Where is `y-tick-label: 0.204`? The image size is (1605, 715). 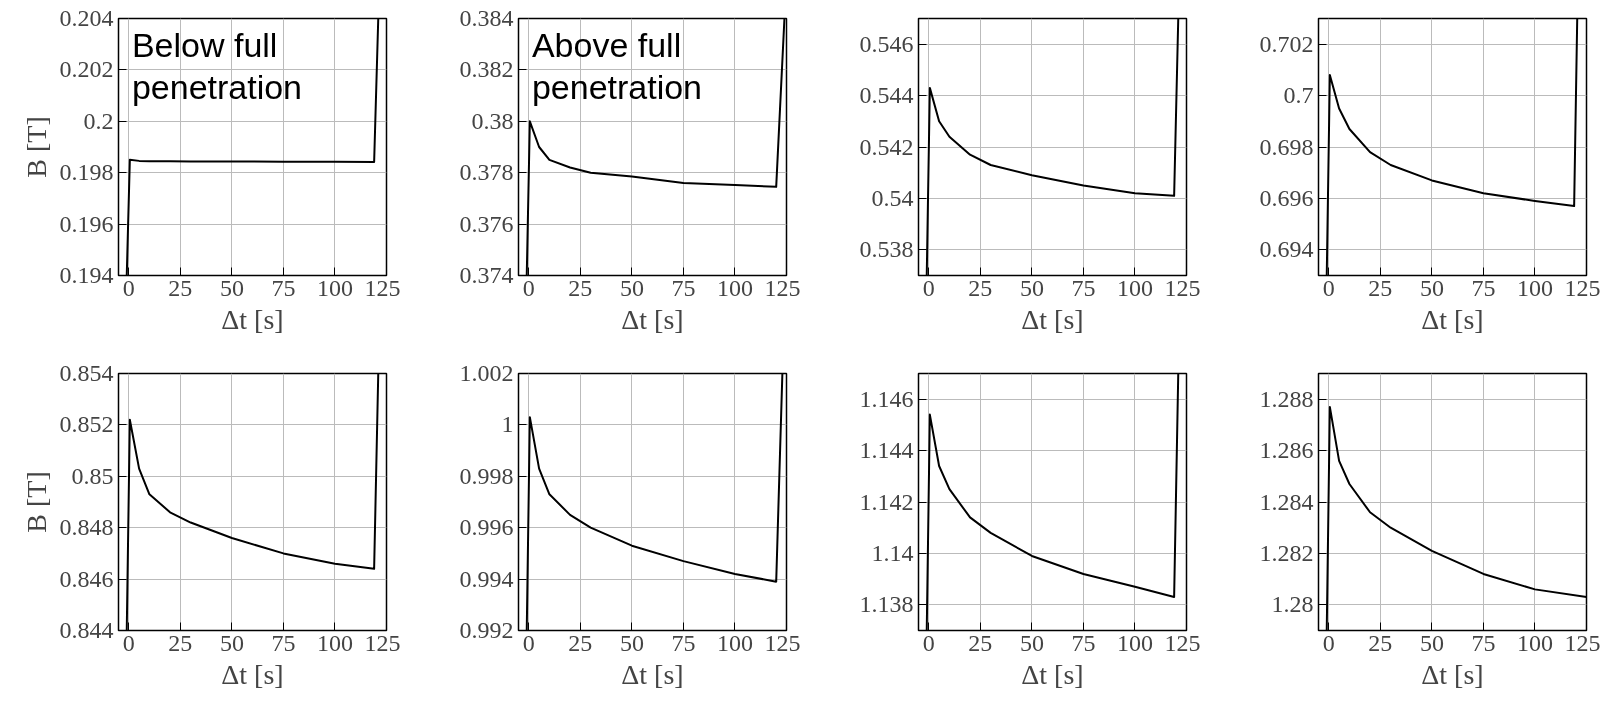
y-tick-label: 0.204 is located at coordinates (86, 18).